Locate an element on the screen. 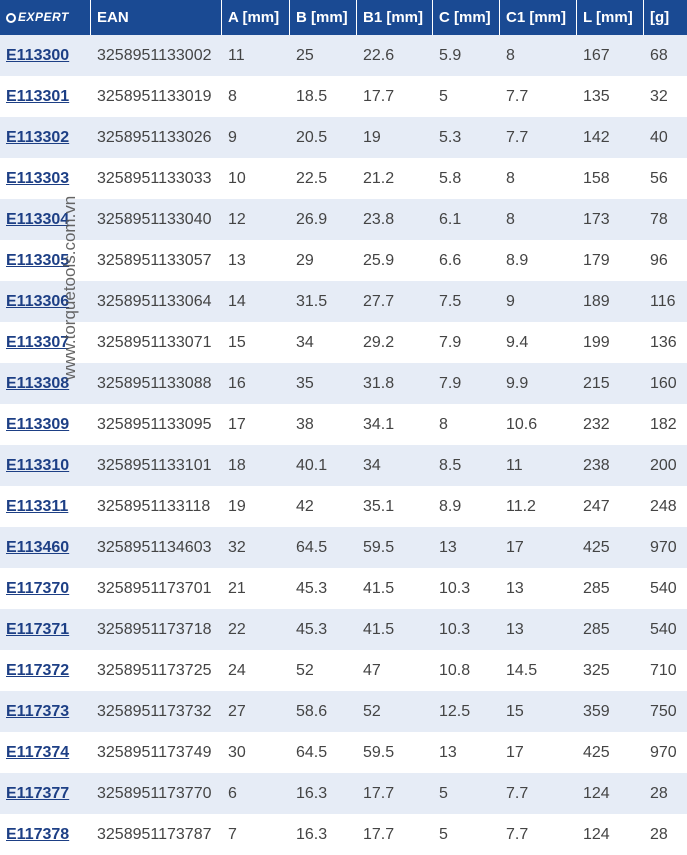 The width and height of the screenshot is (687, 855). product-code-link: E113303 is located at coordinates (38, 178).